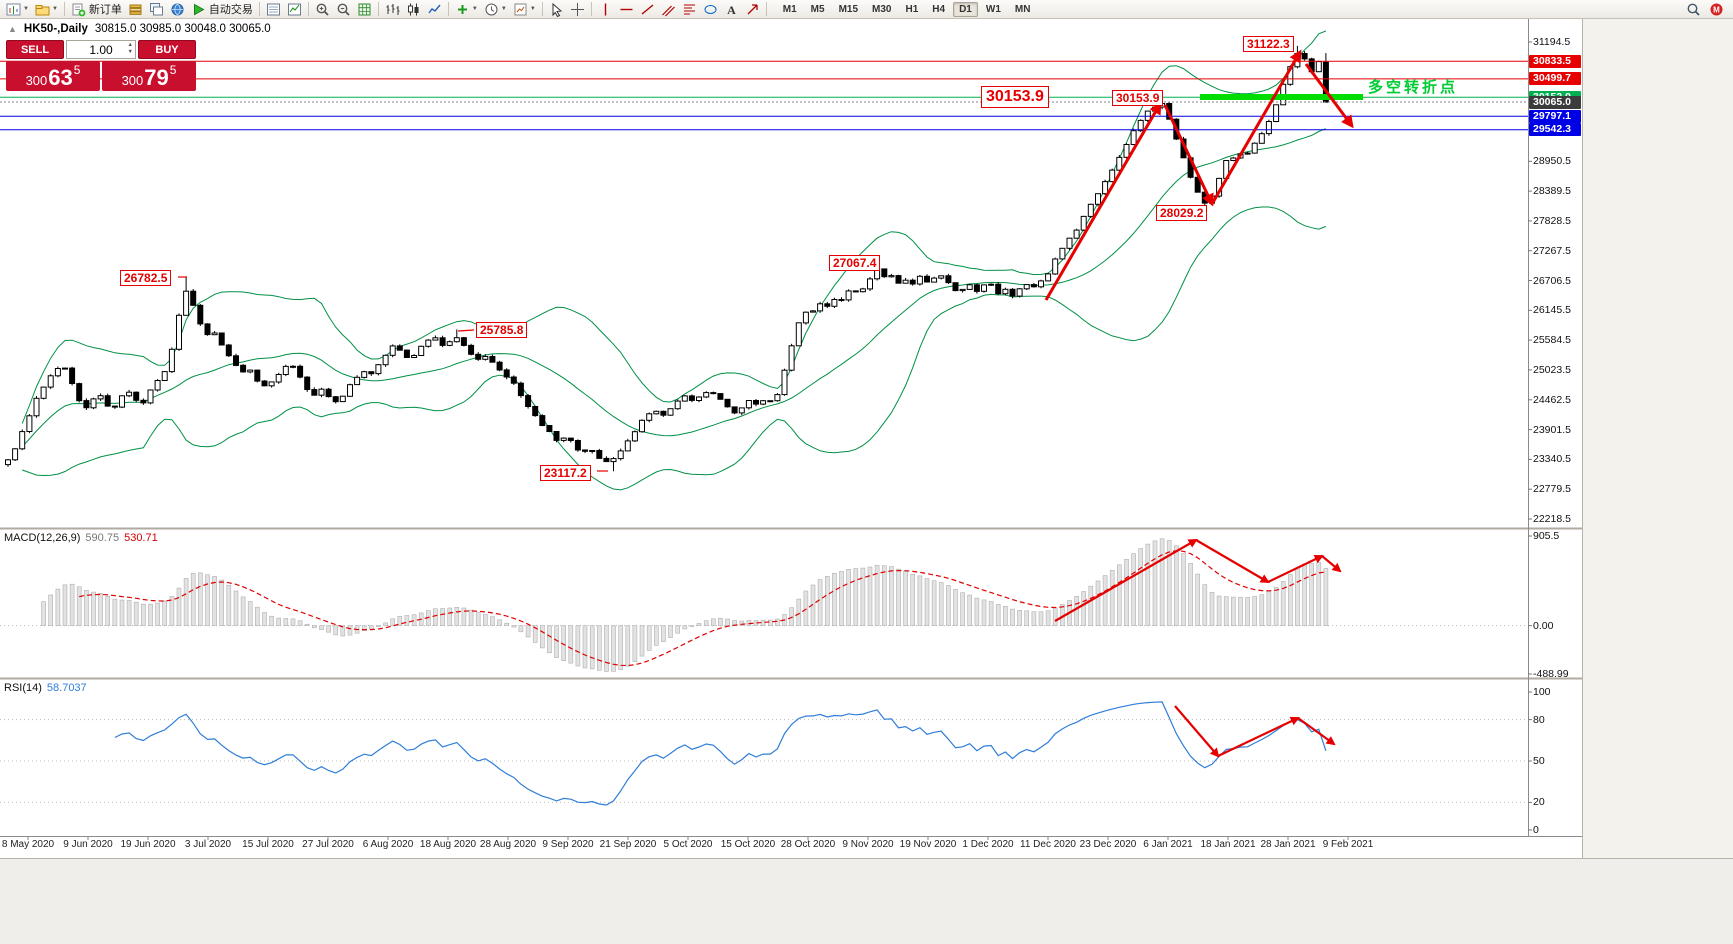 This screenshot has width=1733, height=944. What do you see at coordinates (817, 9) in the screenshot?
I see `timeframe-m5: M5` at bounding box center [817, 9].